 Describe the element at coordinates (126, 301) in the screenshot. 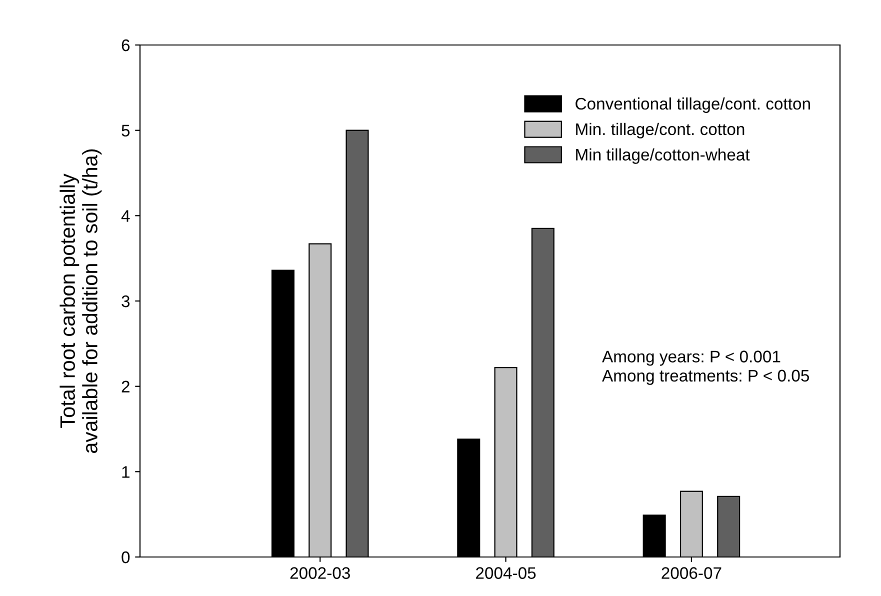

I see `y-tick-label: 3` at that location.